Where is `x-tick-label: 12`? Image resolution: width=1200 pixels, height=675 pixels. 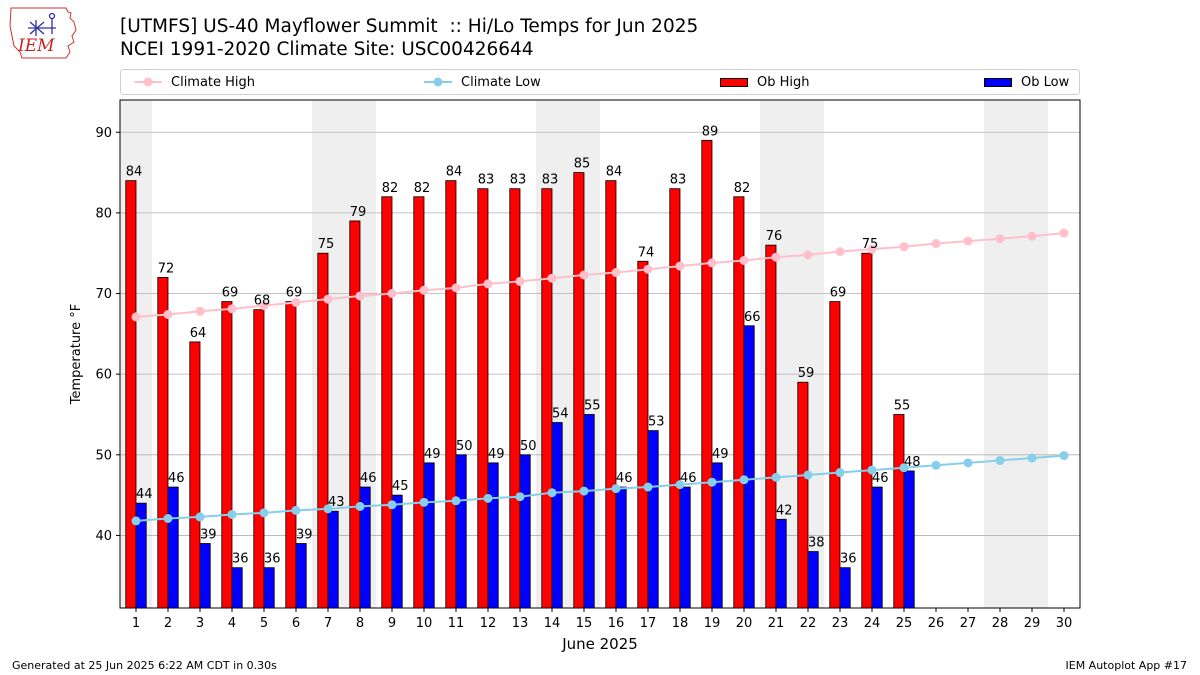 x-tick-label: 12 is located at coordinates (488, 623).